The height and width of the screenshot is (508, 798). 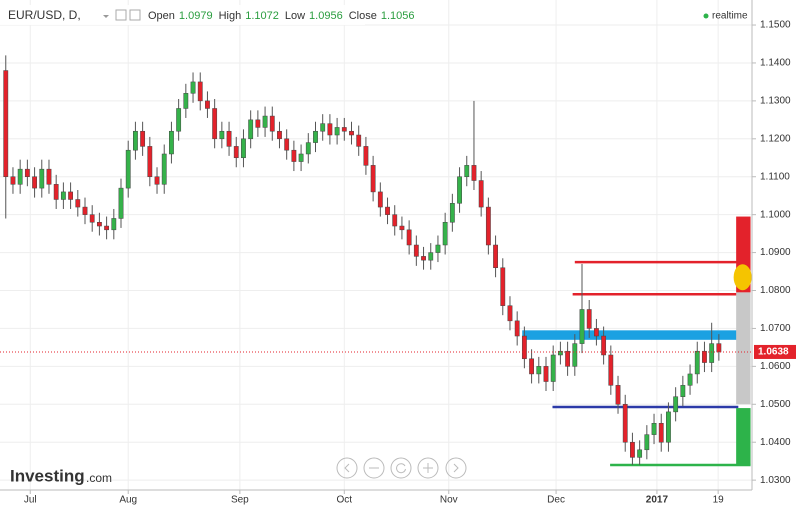 What do you see at coordinates (44, 15) in the screenshot?
I see `symbol: EUR/USD, D,` at bounding box center [44, 15].